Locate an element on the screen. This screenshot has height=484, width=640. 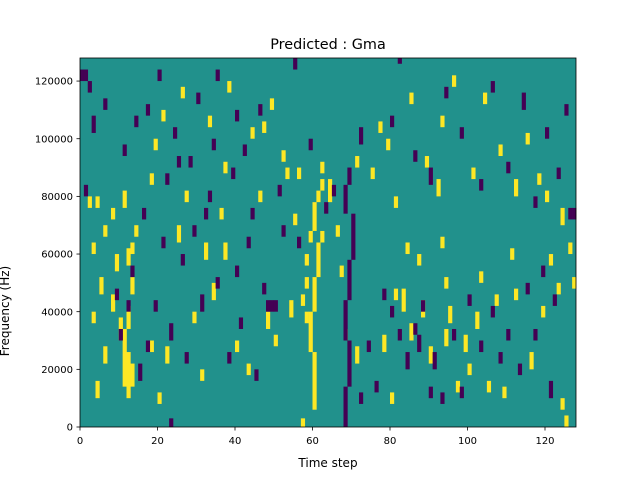
y-tick-label: 20000 is located at coordinates (57, 370).